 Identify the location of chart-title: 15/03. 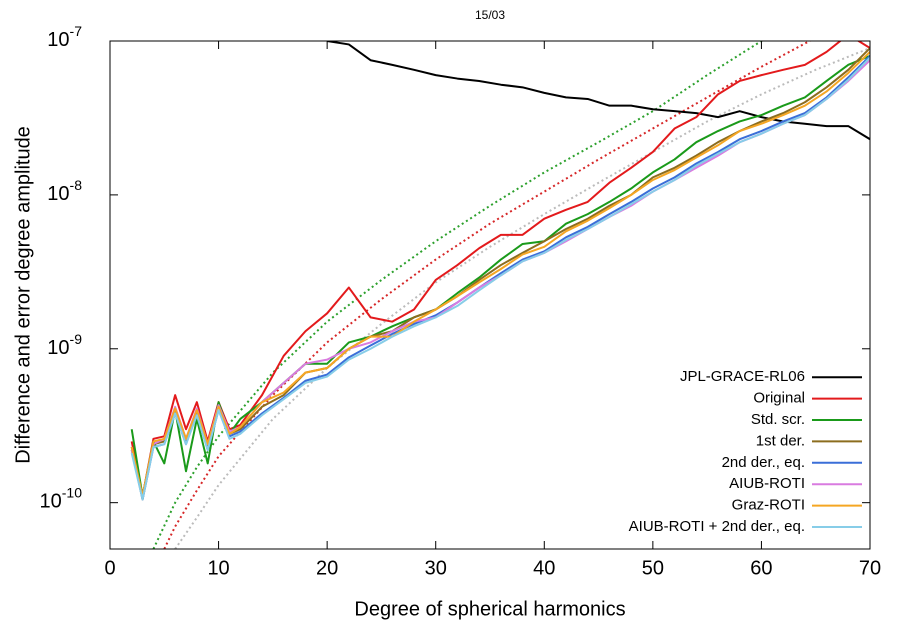
(490, 15).